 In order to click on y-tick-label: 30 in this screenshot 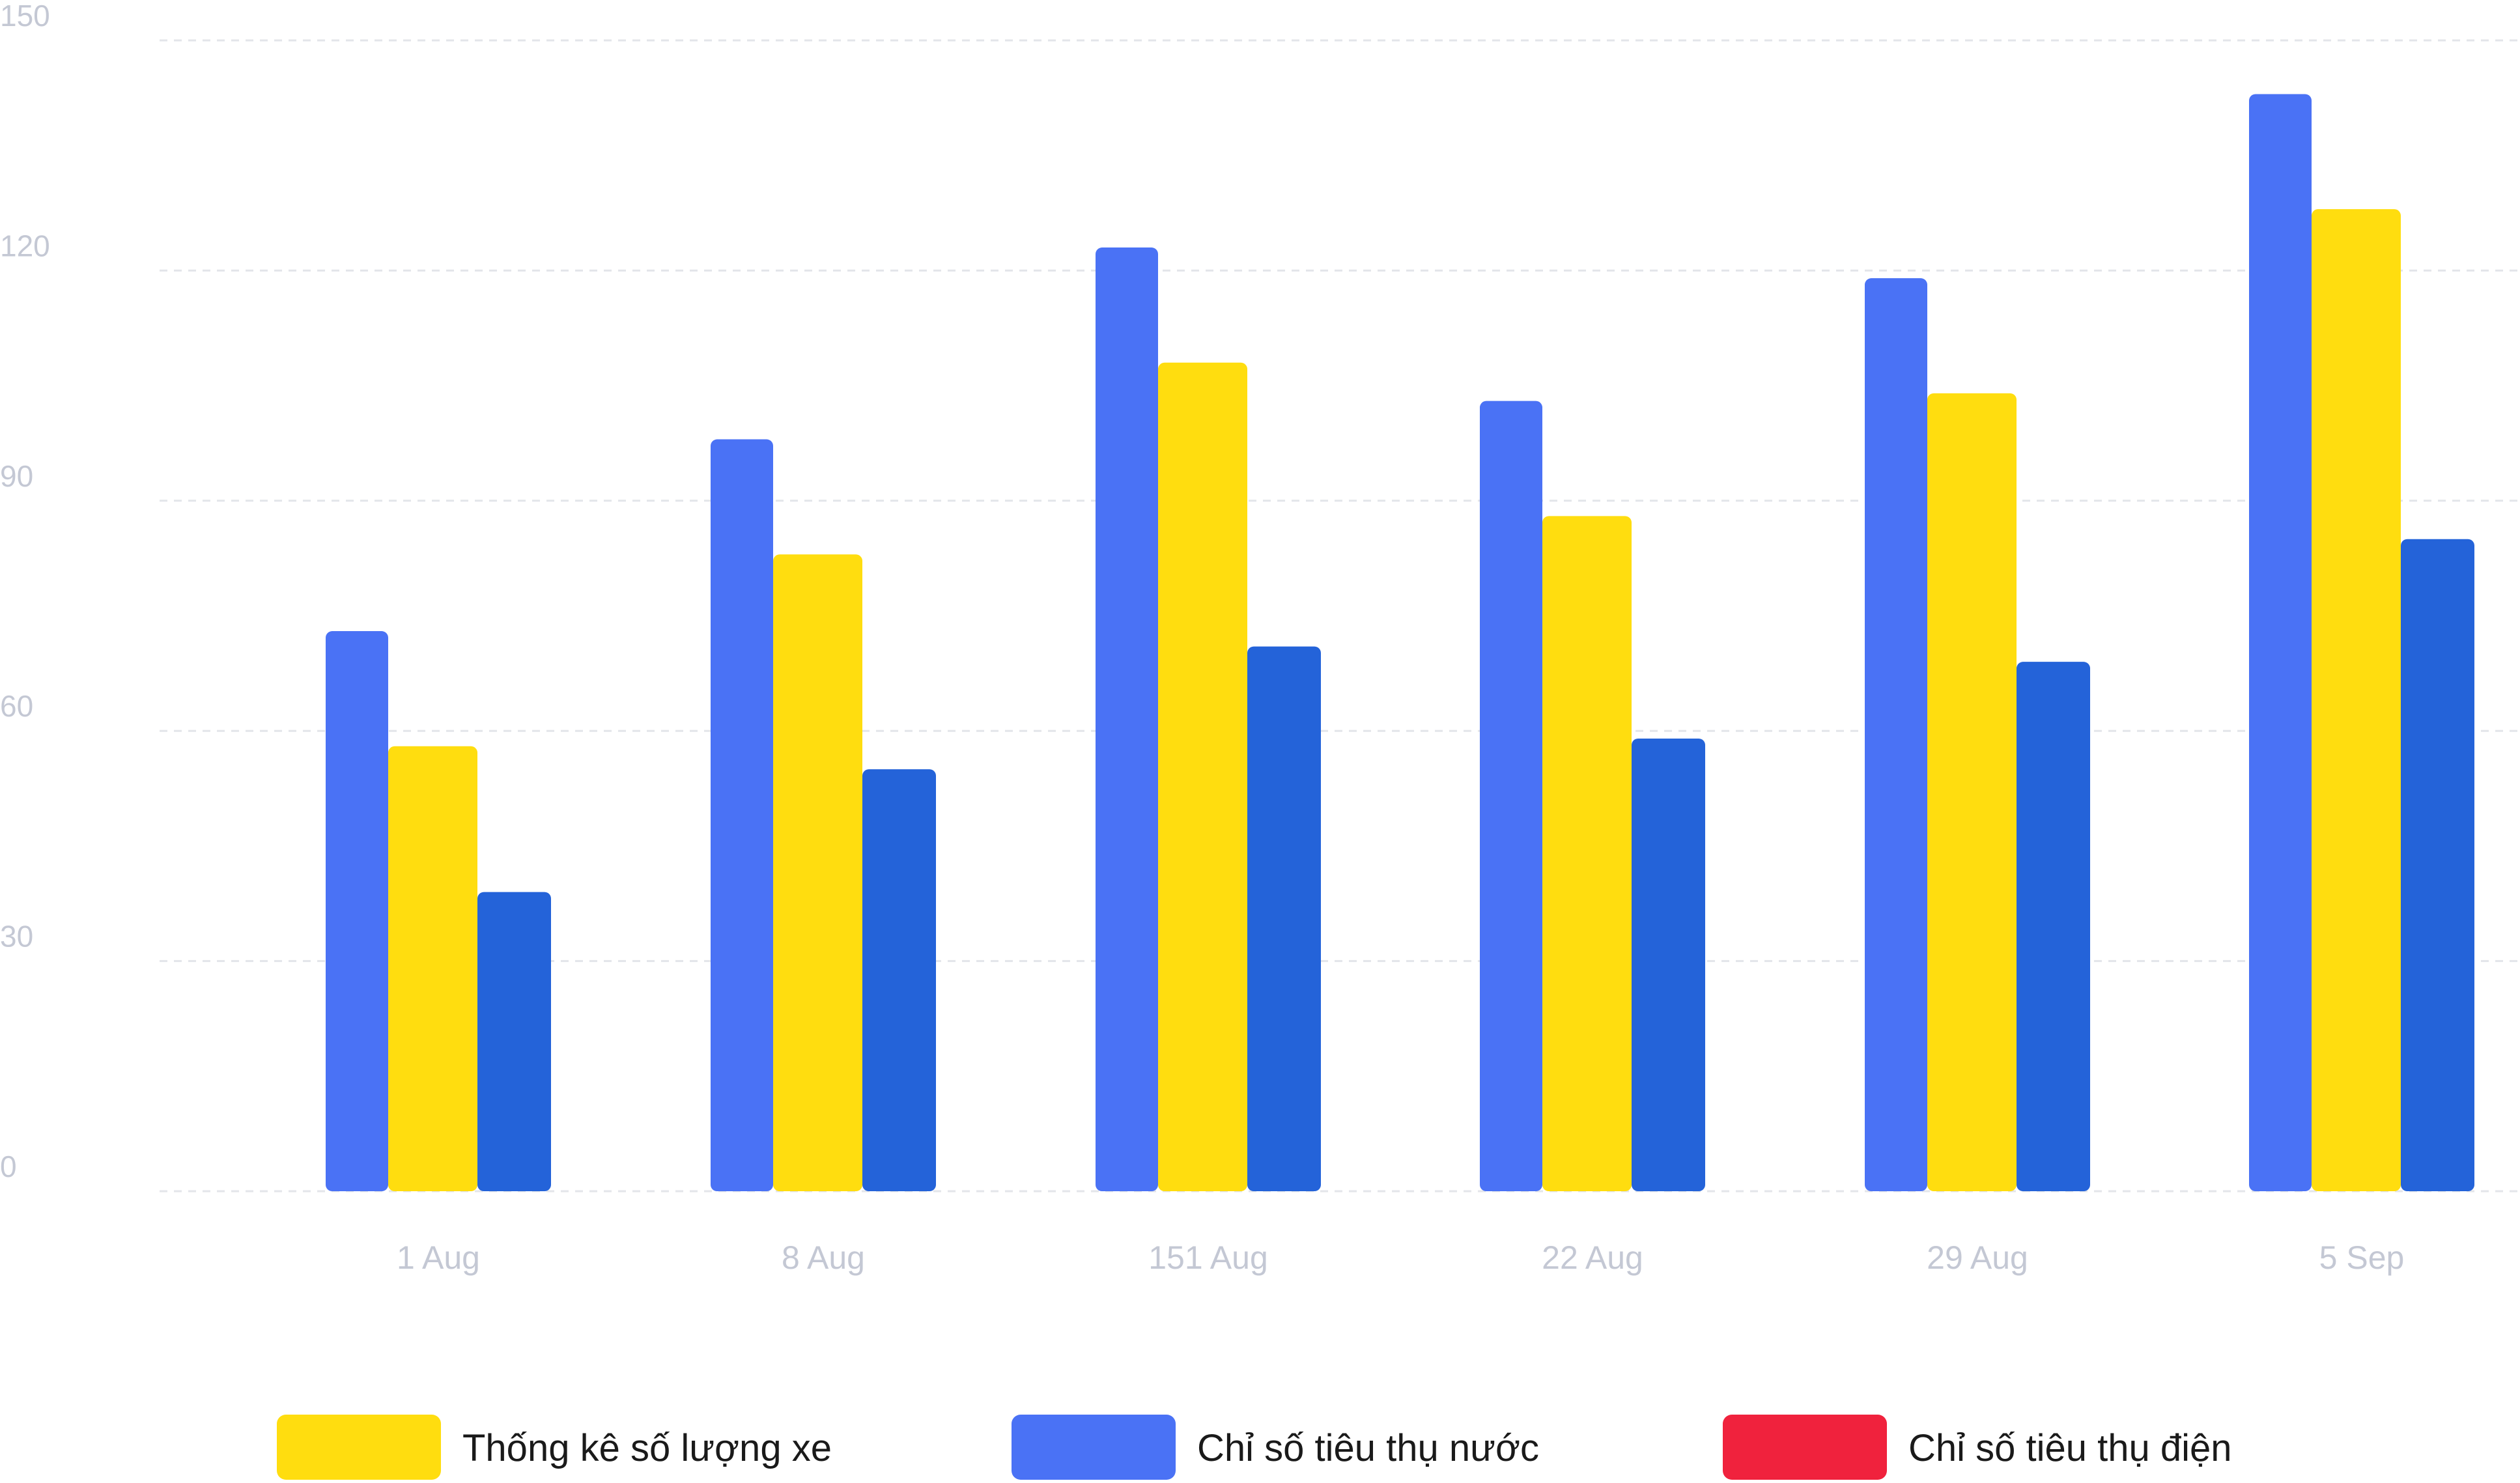, I will do `click(16, 936)`.